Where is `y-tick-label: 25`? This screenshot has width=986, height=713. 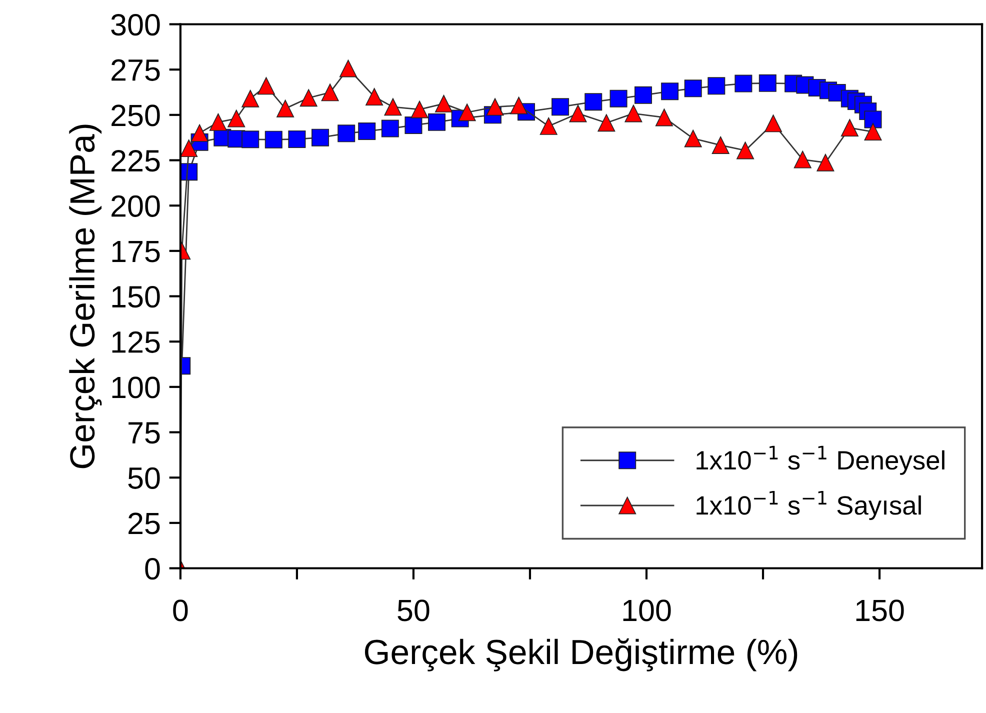
y-tick-label: 25 is located at coordinates (144, 523).